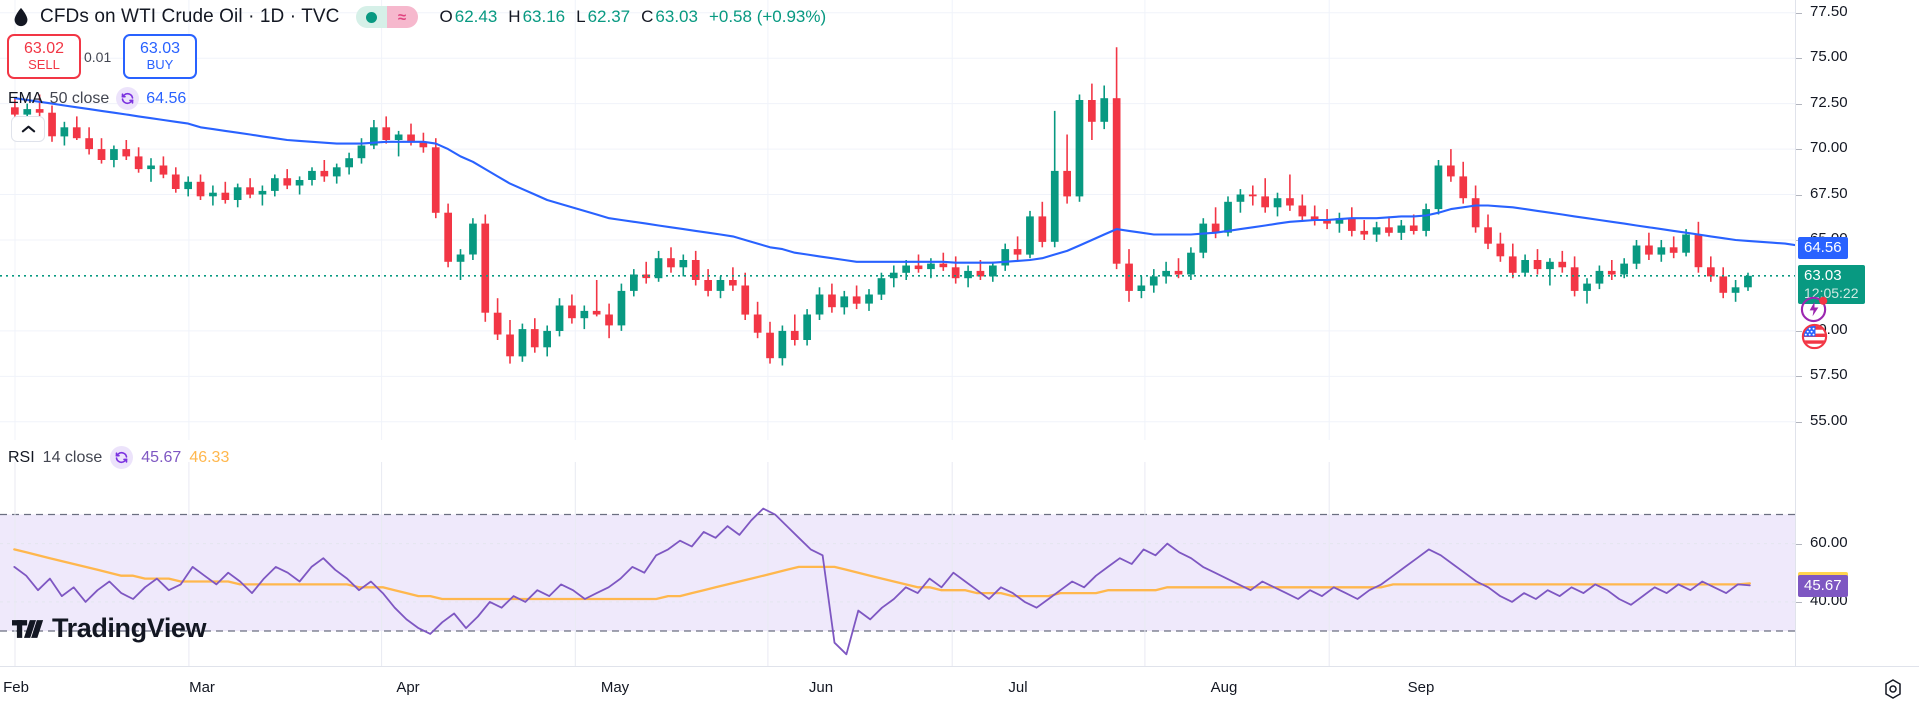 The image size is (1919, 709). What do you see at coordinates (1421, 687) in the screenshot?
I see `time-axis-label: Sep` at bounding box center [1421, 687].